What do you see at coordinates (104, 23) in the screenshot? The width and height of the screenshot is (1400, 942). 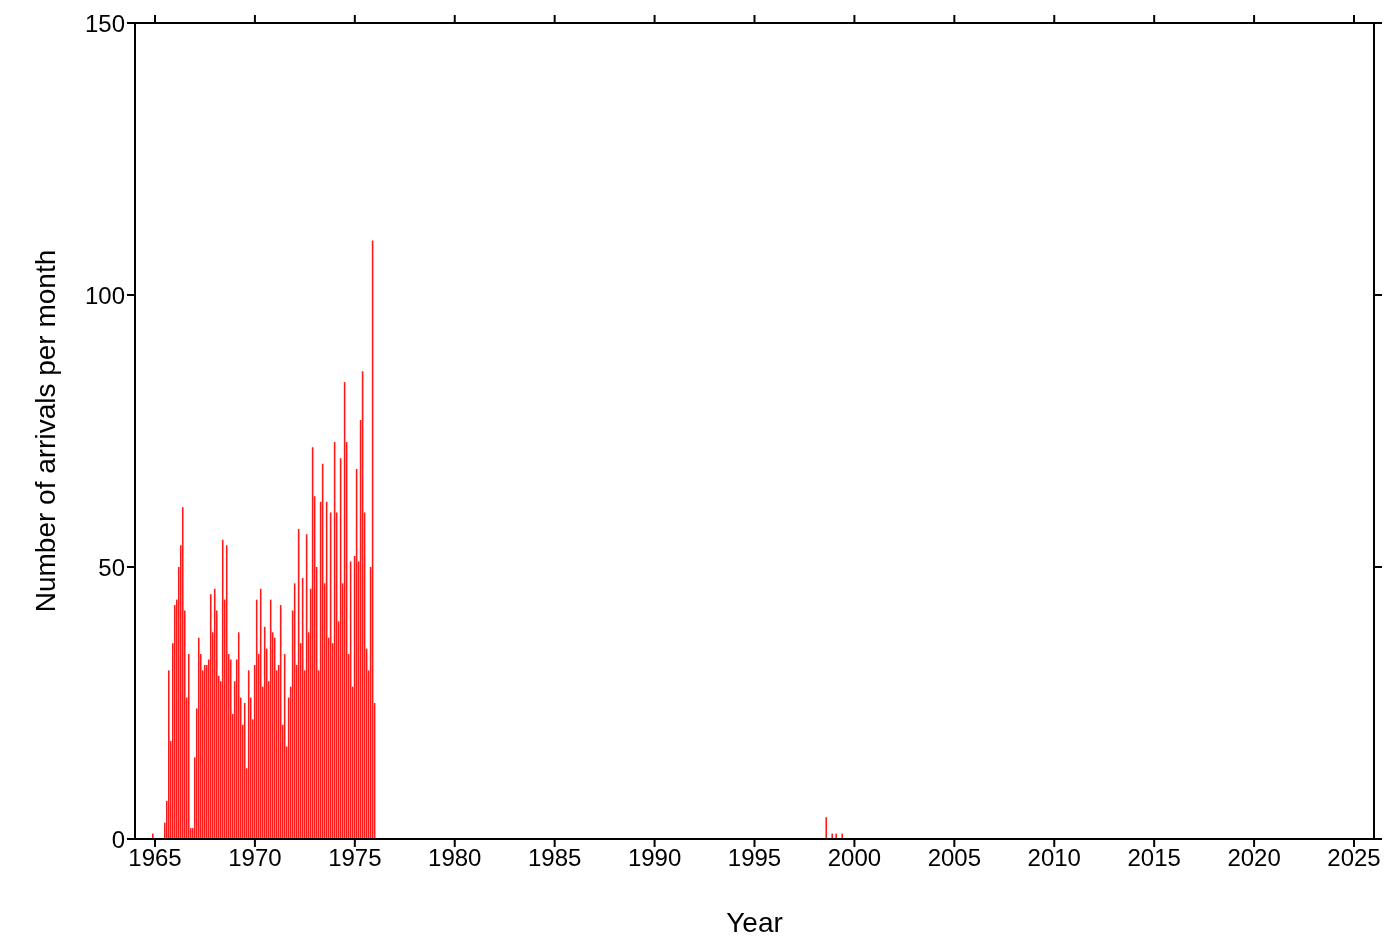 I see `y-tick-label: 150` at bounding box center [104, 23].